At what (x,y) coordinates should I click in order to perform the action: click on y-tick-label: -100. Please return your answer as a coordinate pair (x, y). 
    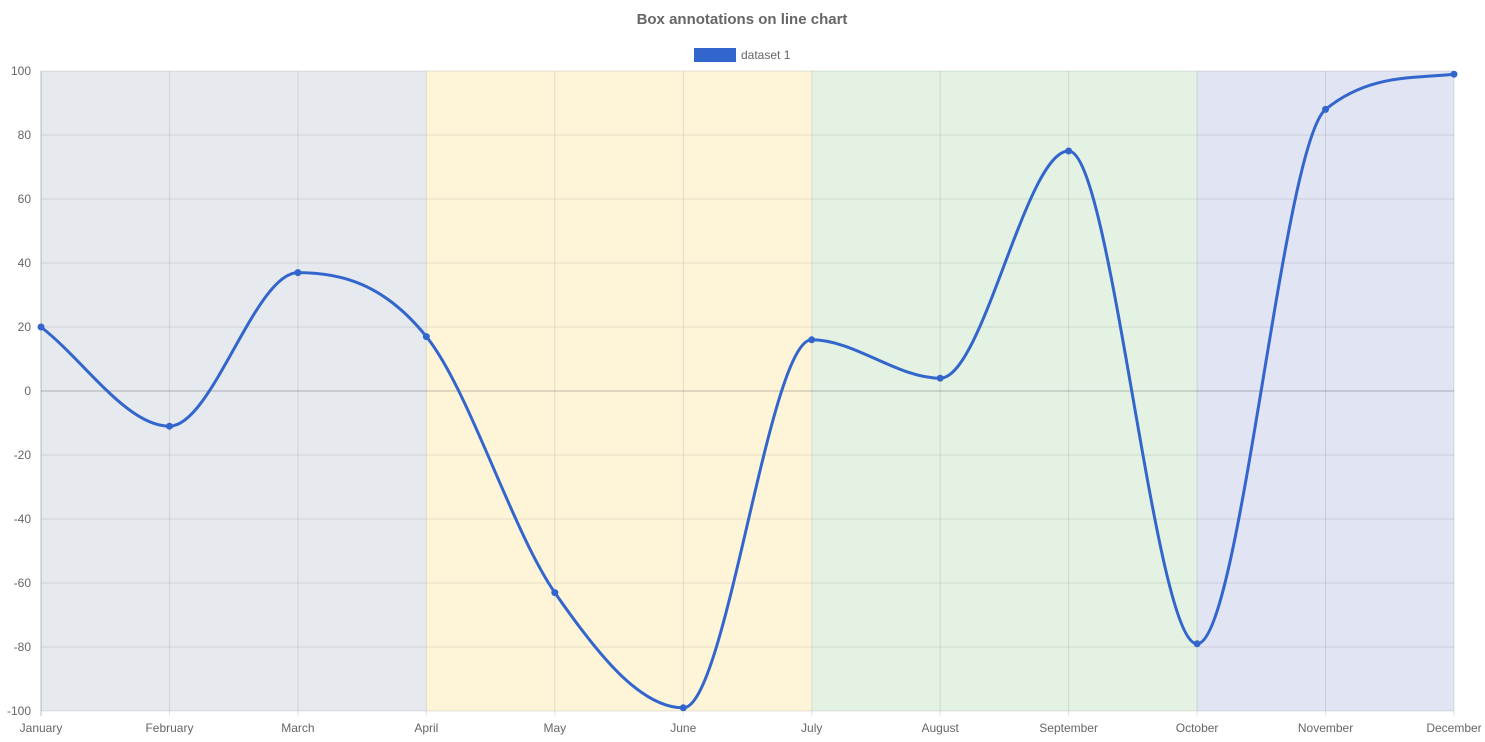
    Looking at the image, I should click on (19, 711).